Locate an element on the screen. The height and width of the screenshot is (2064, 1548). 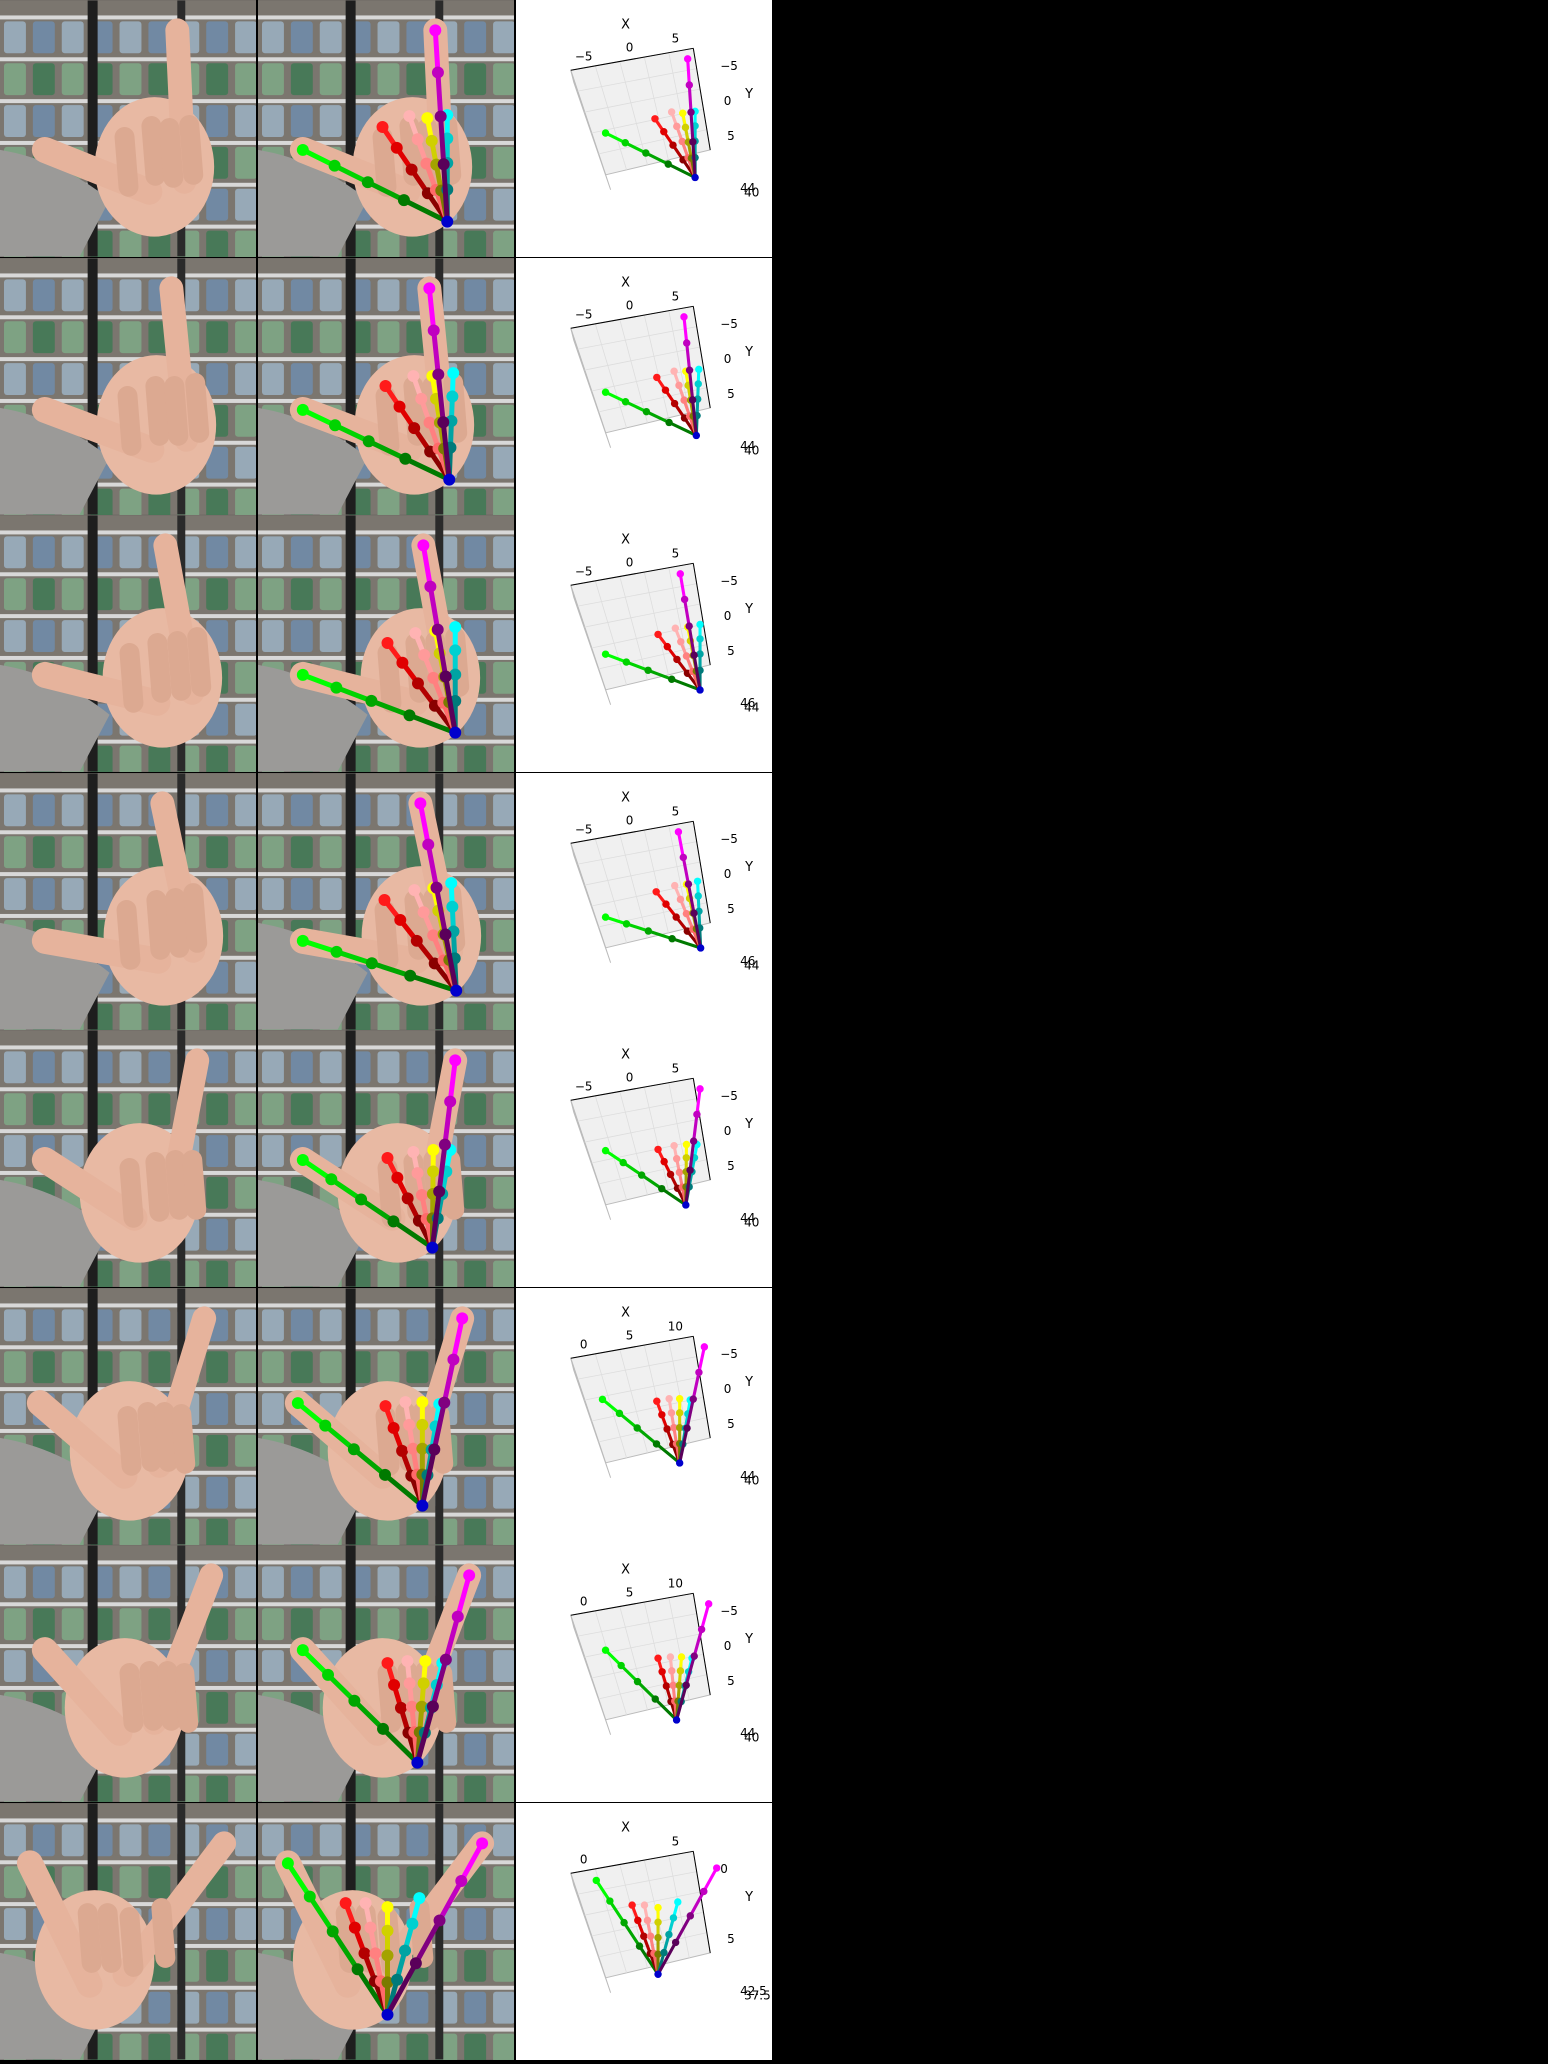
y-tick-label: 0 is located at coordinates (728, 874).